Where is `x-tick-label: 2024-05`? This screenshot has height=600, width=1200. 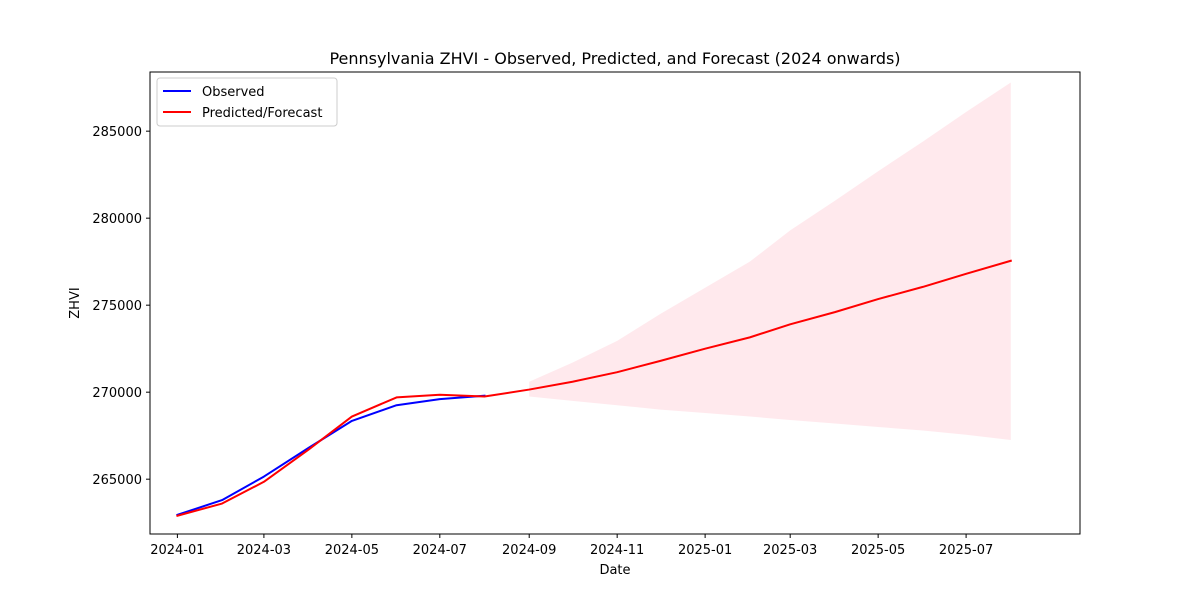
x-tick-label: 2024-05 is located at coordinates (352, 550).